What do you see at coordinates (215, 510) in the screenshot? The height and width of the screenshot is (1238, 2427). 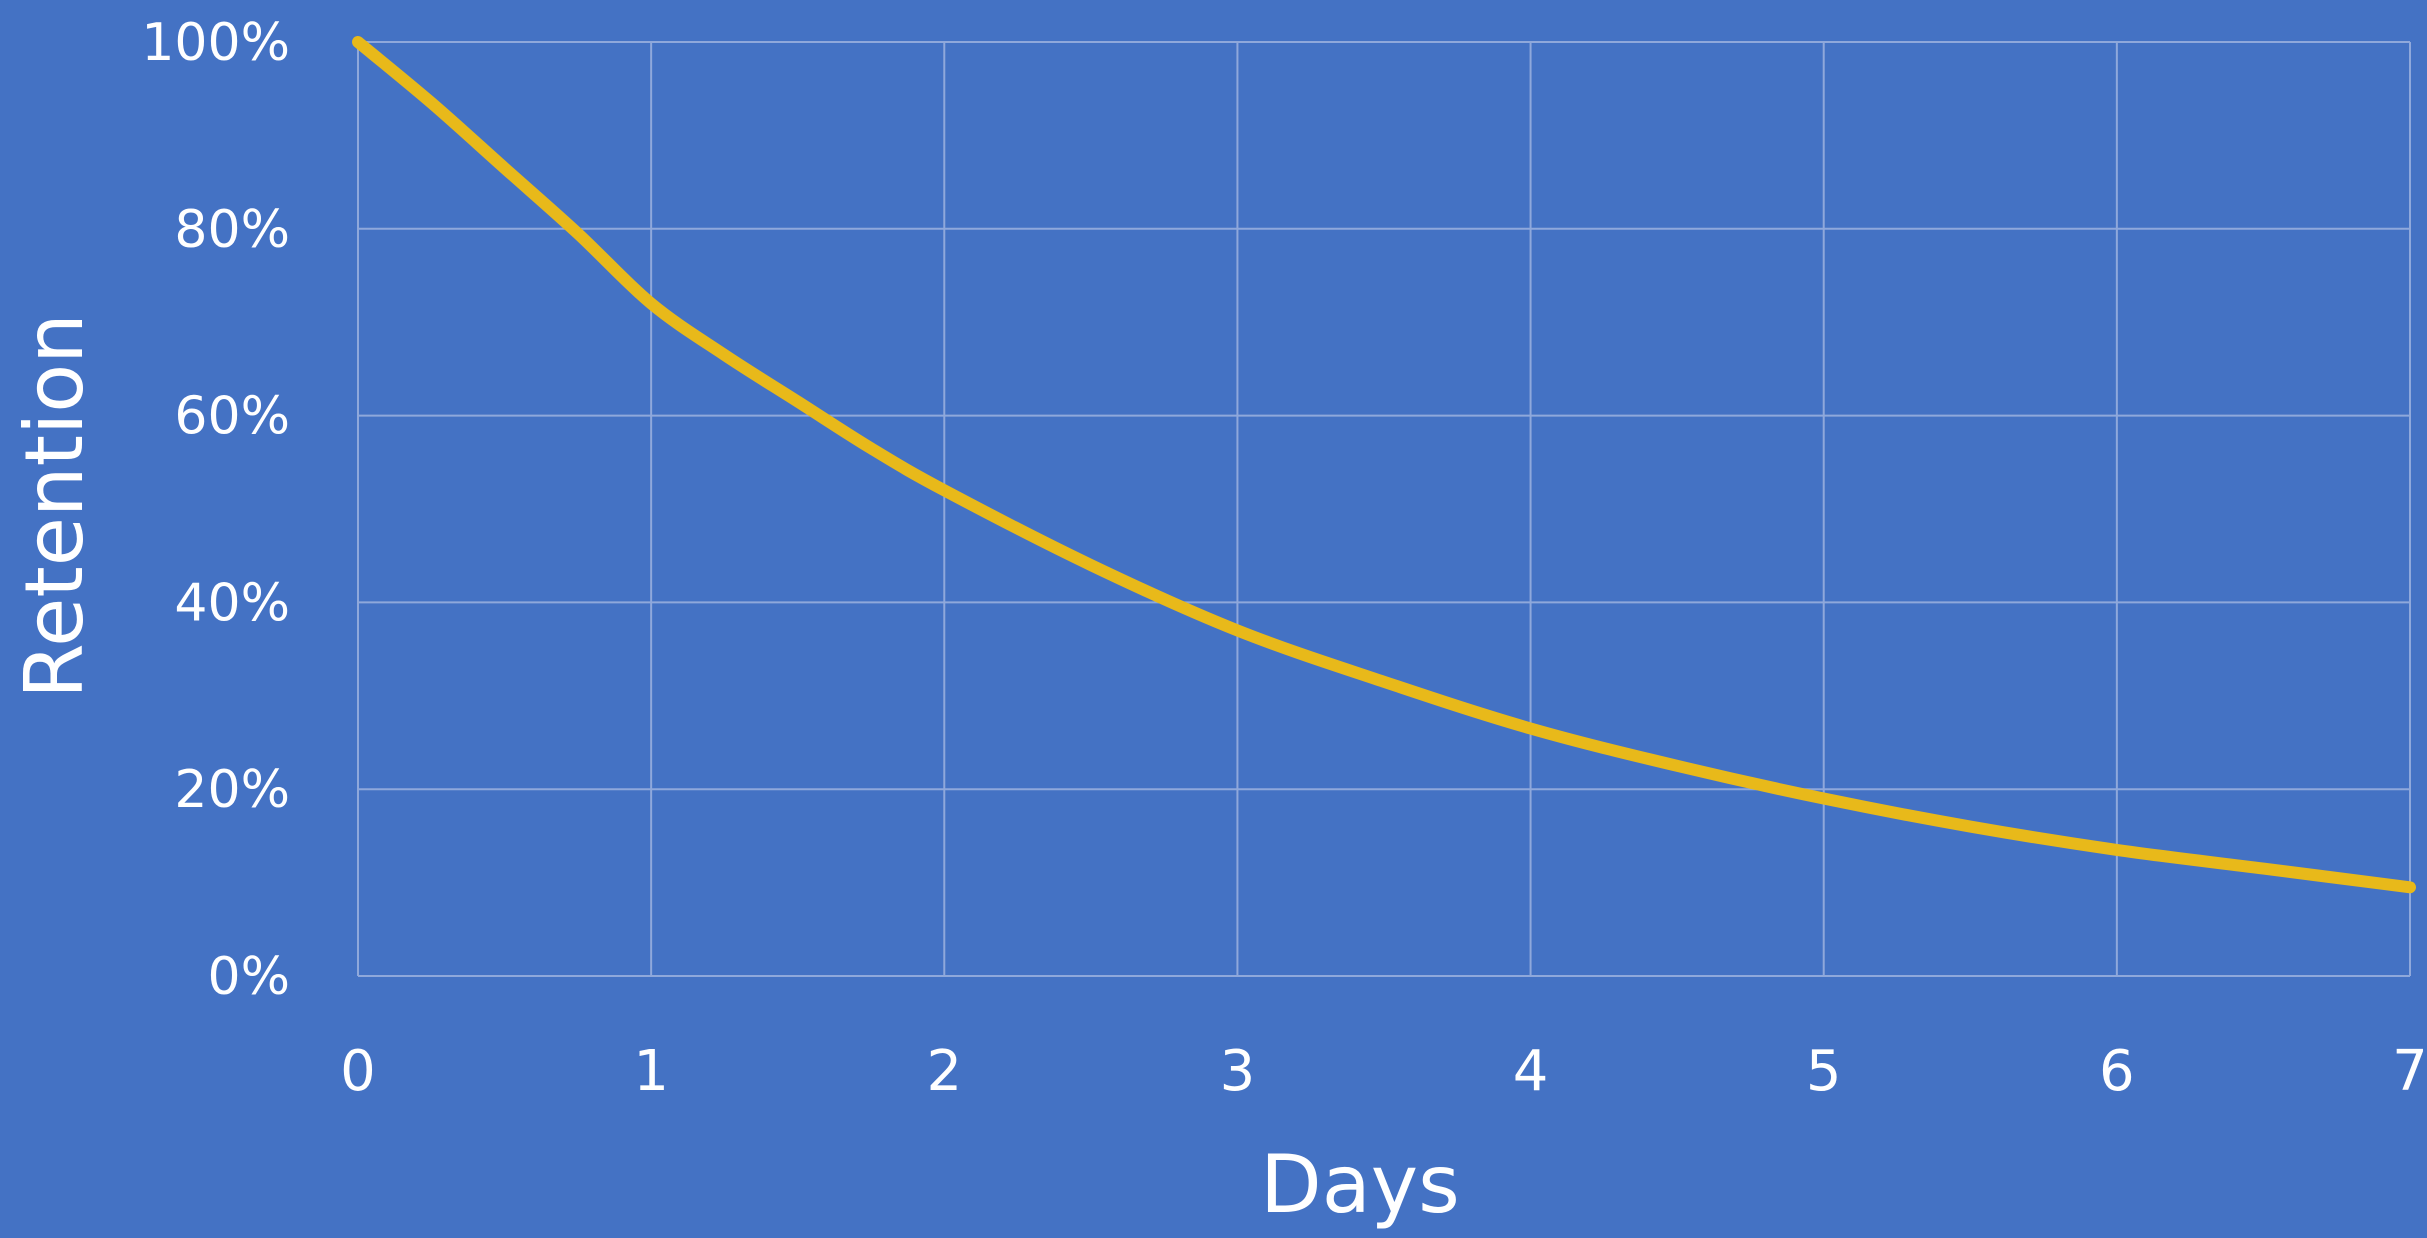 I see `y-axis-ticks: 0% 20% 40% 60% 80% 100%` at bounding box center [215, 510].